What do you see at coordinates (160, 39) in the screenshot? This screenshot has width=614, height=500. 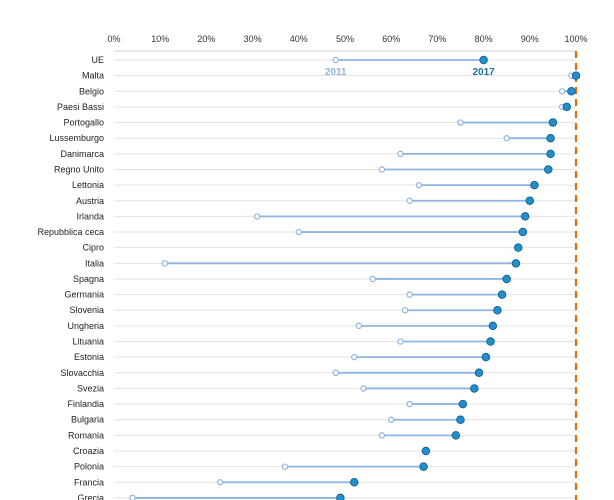 I see `x-tick-label: 10%` at bounding box center [160, 39].